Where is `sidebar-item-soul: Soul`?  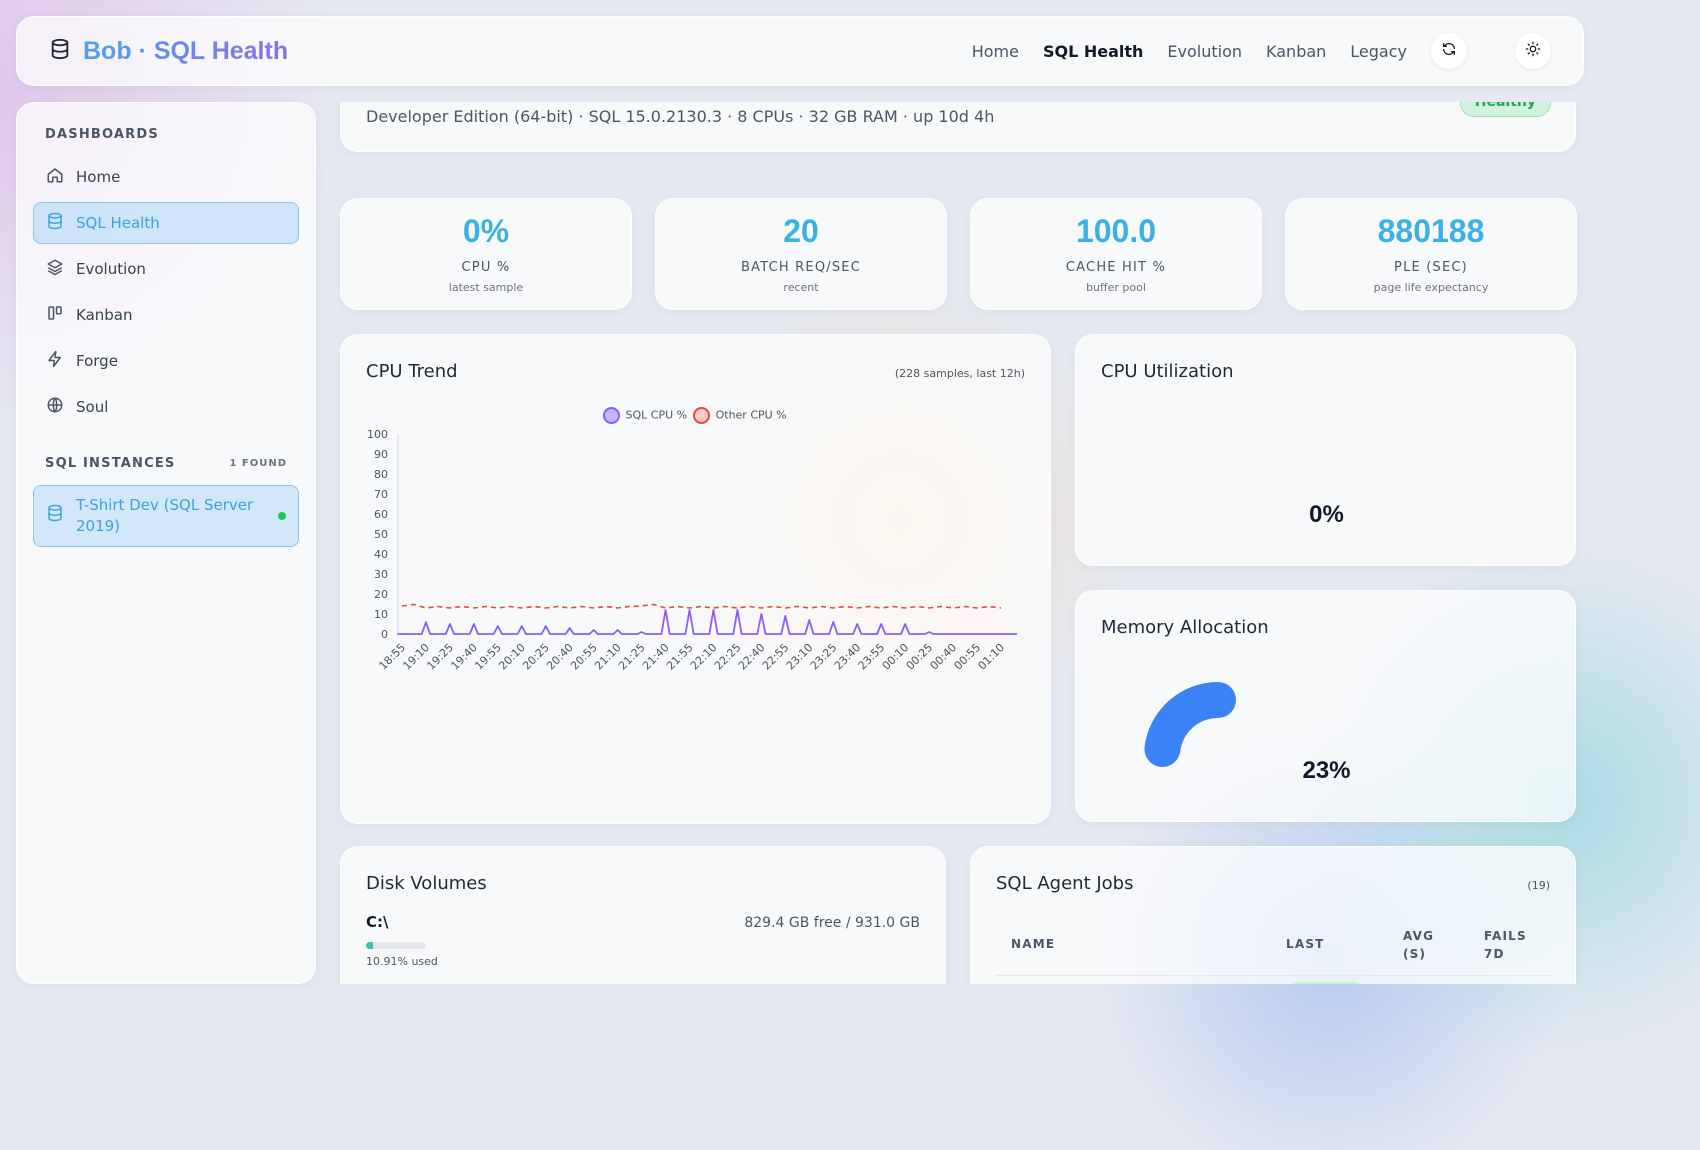 sidebar-item-soul: Soul is located at coordinates (166, 407).